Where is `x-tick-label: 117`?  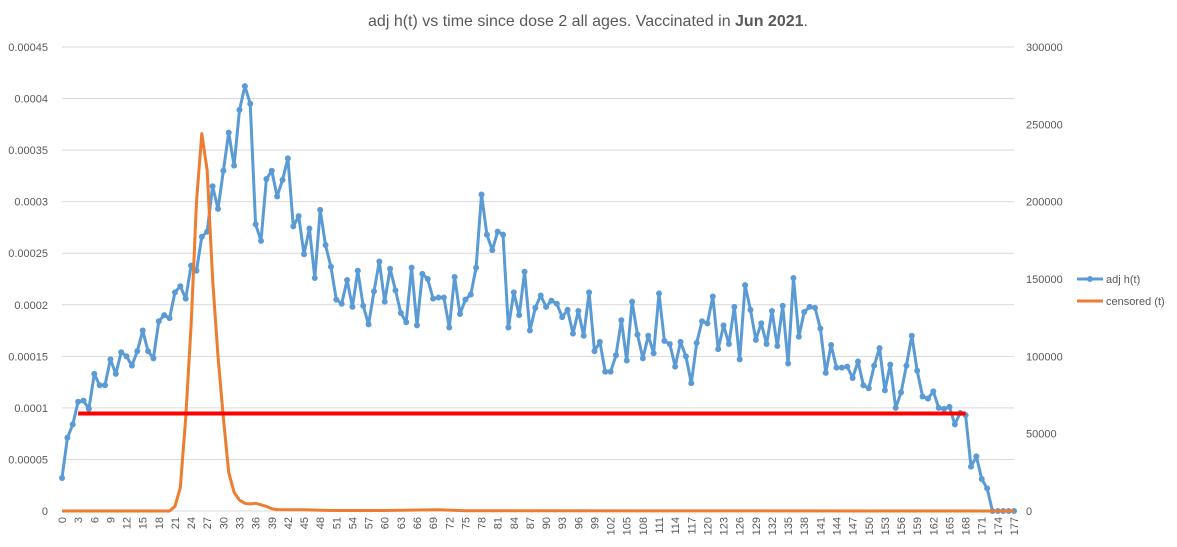 x-tick-label: 117 is located at coordinates (692, 526).